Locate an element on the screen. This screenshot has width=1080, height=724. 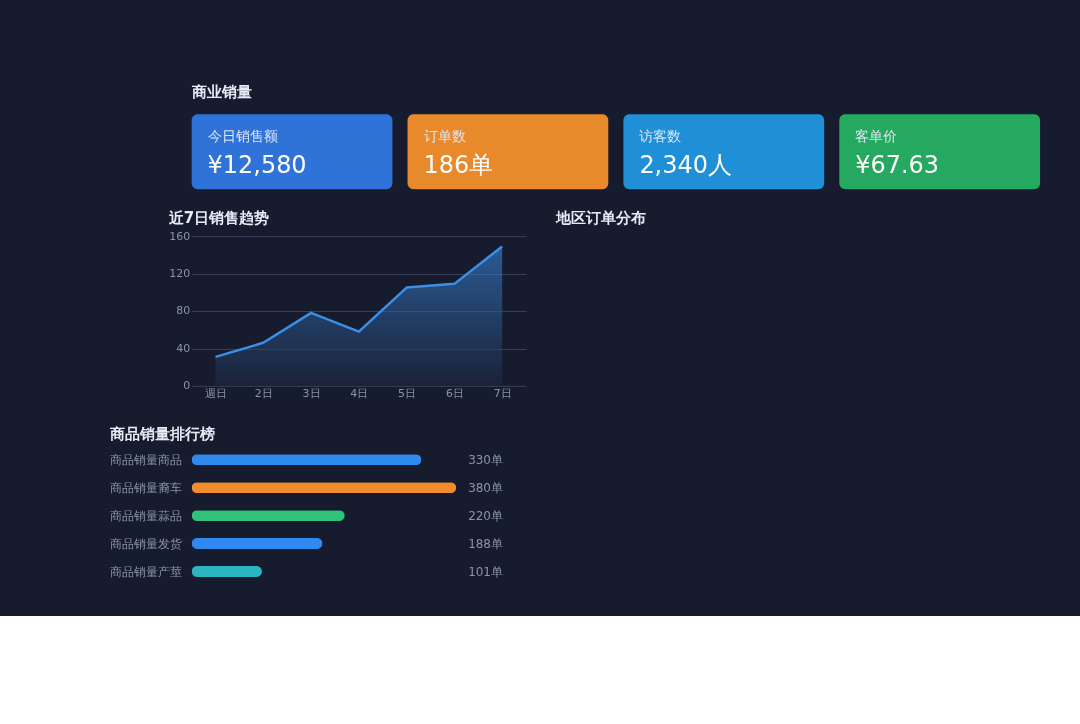
x-tick-label: 6日 is located at coordinates (454, 394).